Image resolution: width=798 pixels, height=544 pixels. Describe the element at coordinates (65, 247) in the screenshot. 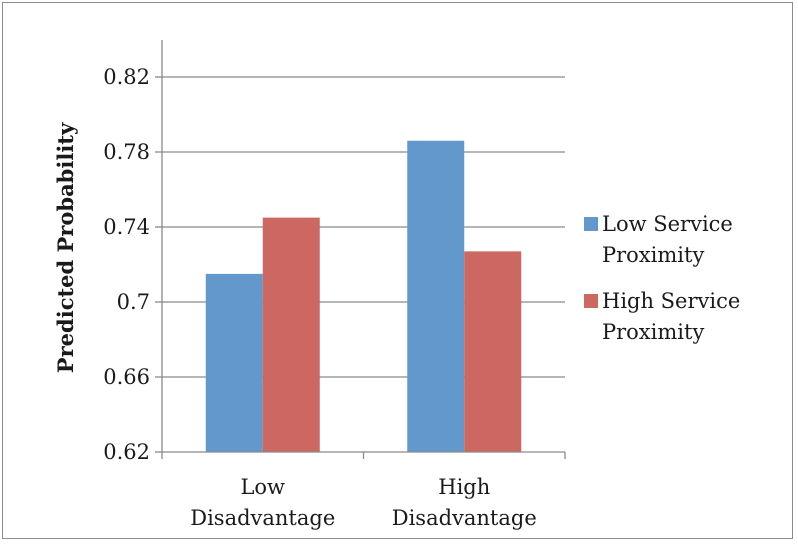

I see `y-axis-label: Predicted Probability` at that location.